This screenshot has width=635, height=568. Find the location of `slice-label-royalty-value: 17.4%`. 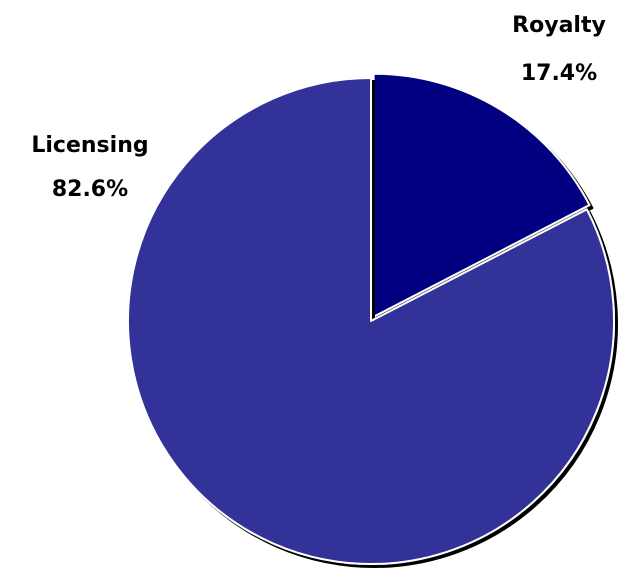

slice-label-royalty-value: 17.4% is located at coordinates (559, 73).